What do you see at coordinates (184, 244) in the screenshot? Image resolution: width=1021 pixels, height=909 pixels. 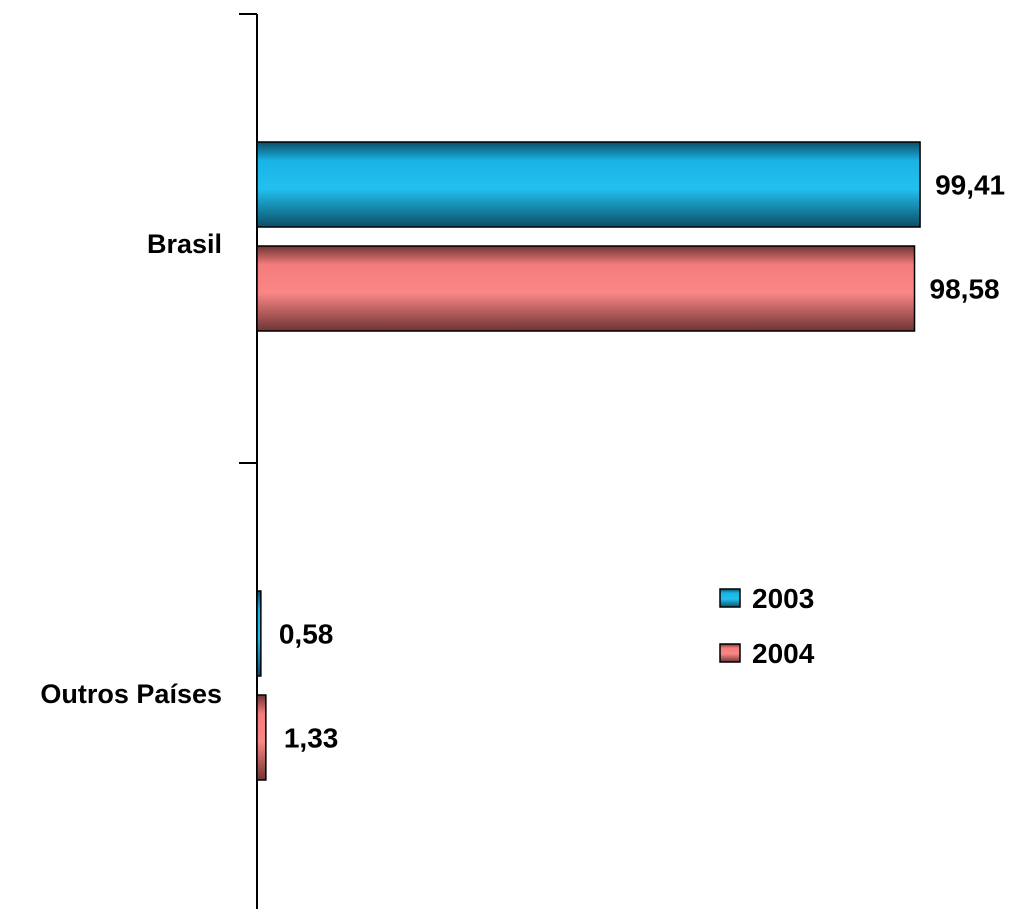 I see `category-label: Brasil` at bounding box center [184, 244].